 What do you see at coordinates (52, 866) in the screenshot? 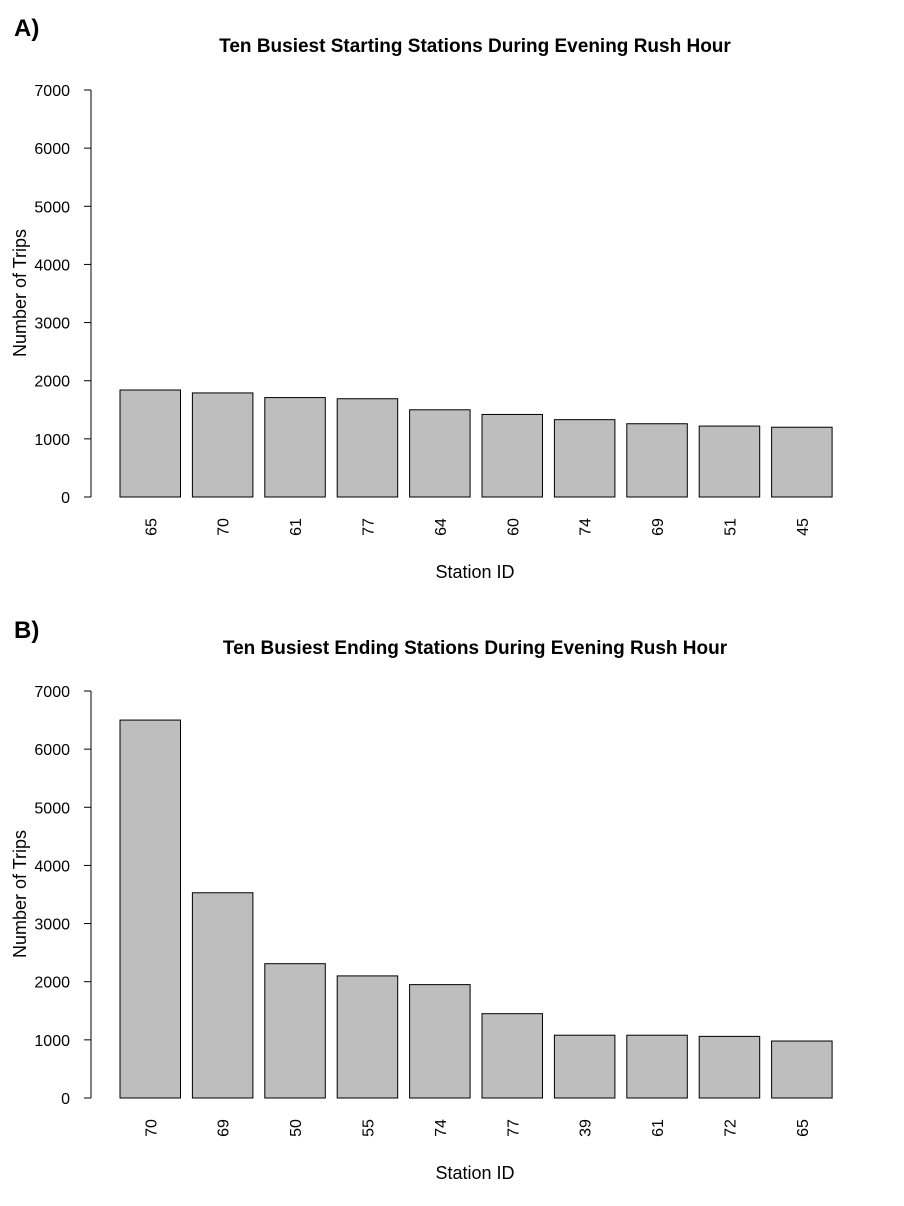
I see `y-tick-label-b: 4000` at bounding box center [52, 866].